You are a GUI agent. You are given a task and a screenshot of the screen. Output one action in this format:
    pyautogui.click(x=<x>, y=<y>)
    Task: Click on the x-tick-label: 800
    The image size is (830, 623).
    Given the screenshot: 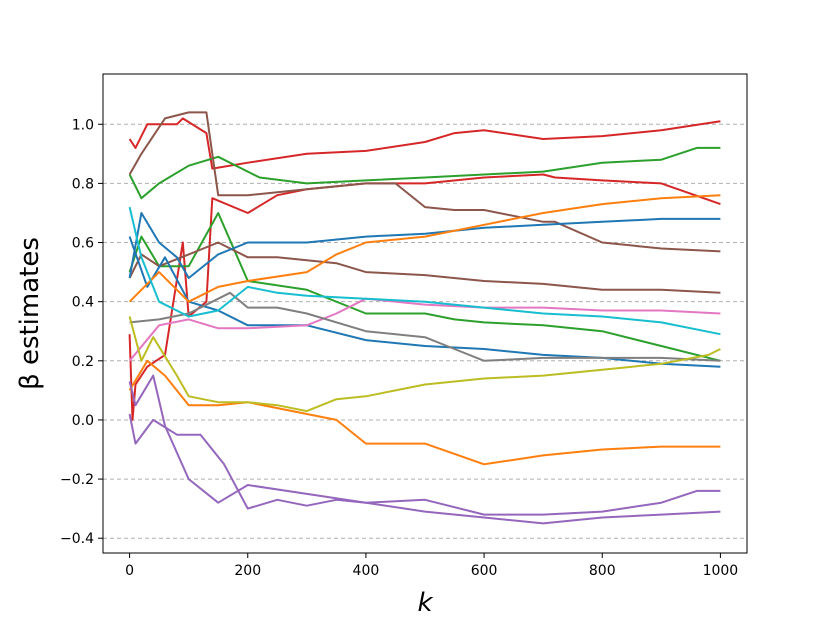 What is the action you would take?
    pyautogui.click(x=602, y=571)
    